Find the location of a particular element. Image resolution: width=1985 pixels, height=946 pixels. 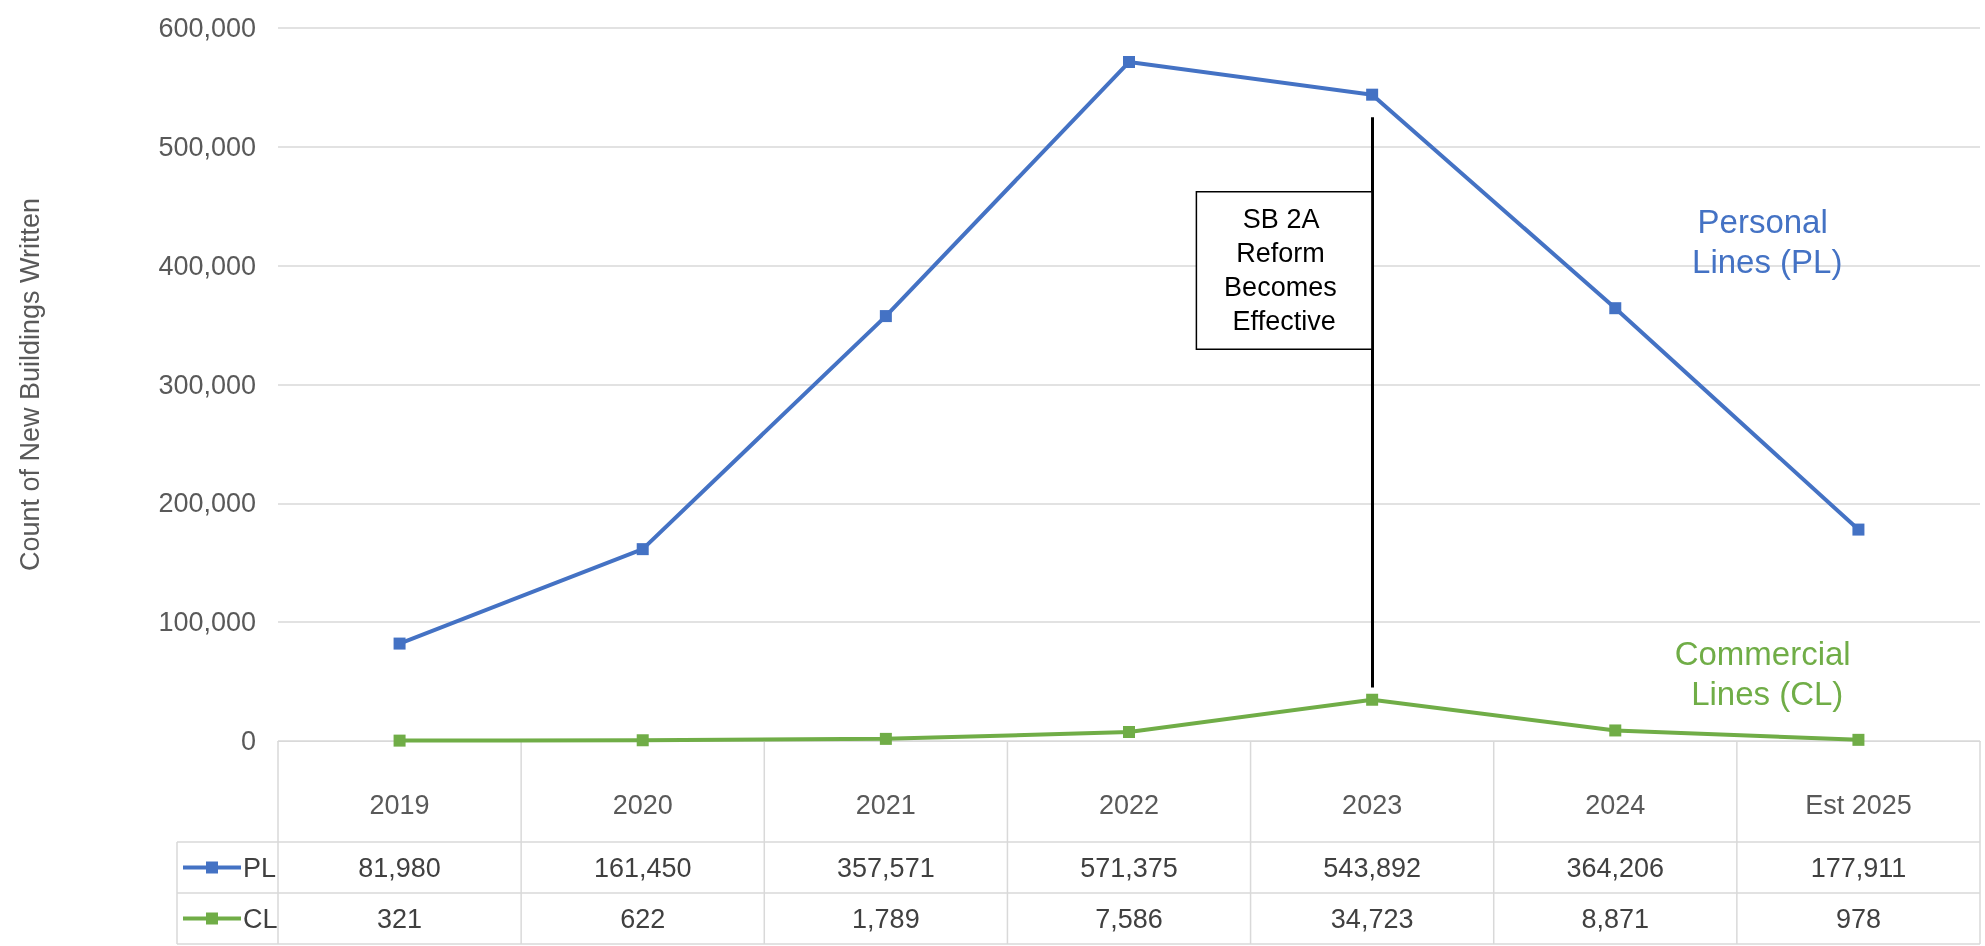

data-label: 7,586 is located at coordinates (1129, 918).